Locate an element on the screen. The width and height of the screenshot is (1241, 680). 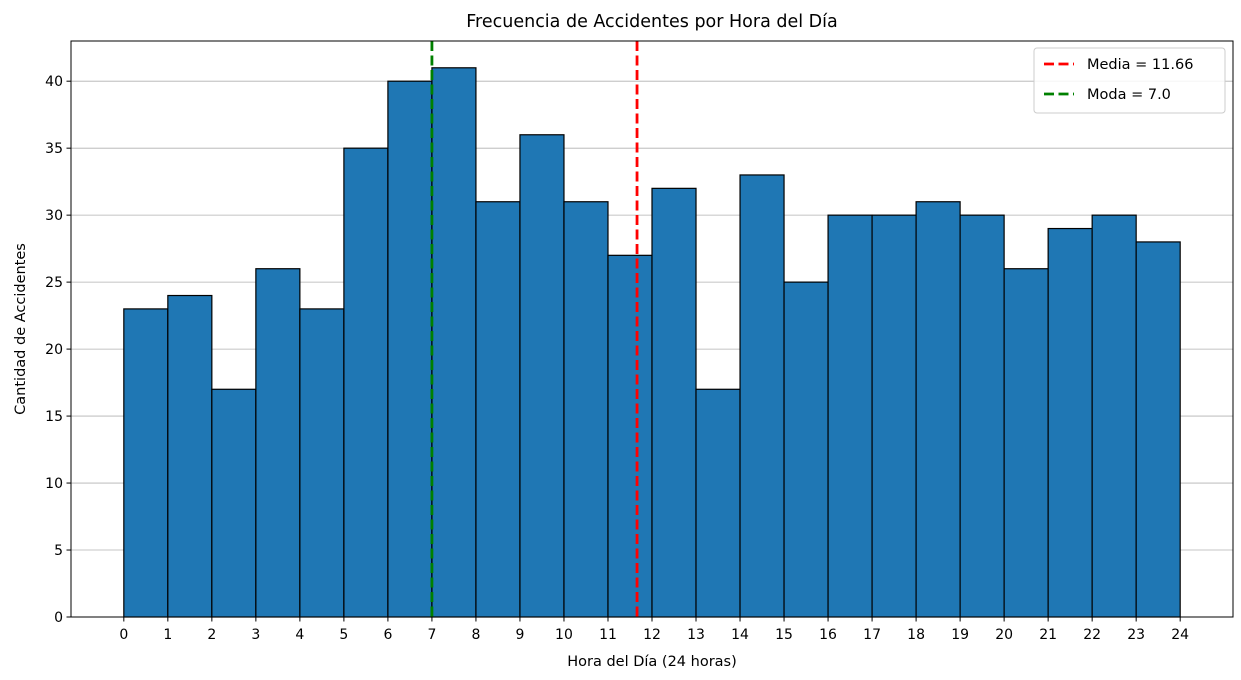
y-tick-label: 35 is located at coordinates (54, 149).